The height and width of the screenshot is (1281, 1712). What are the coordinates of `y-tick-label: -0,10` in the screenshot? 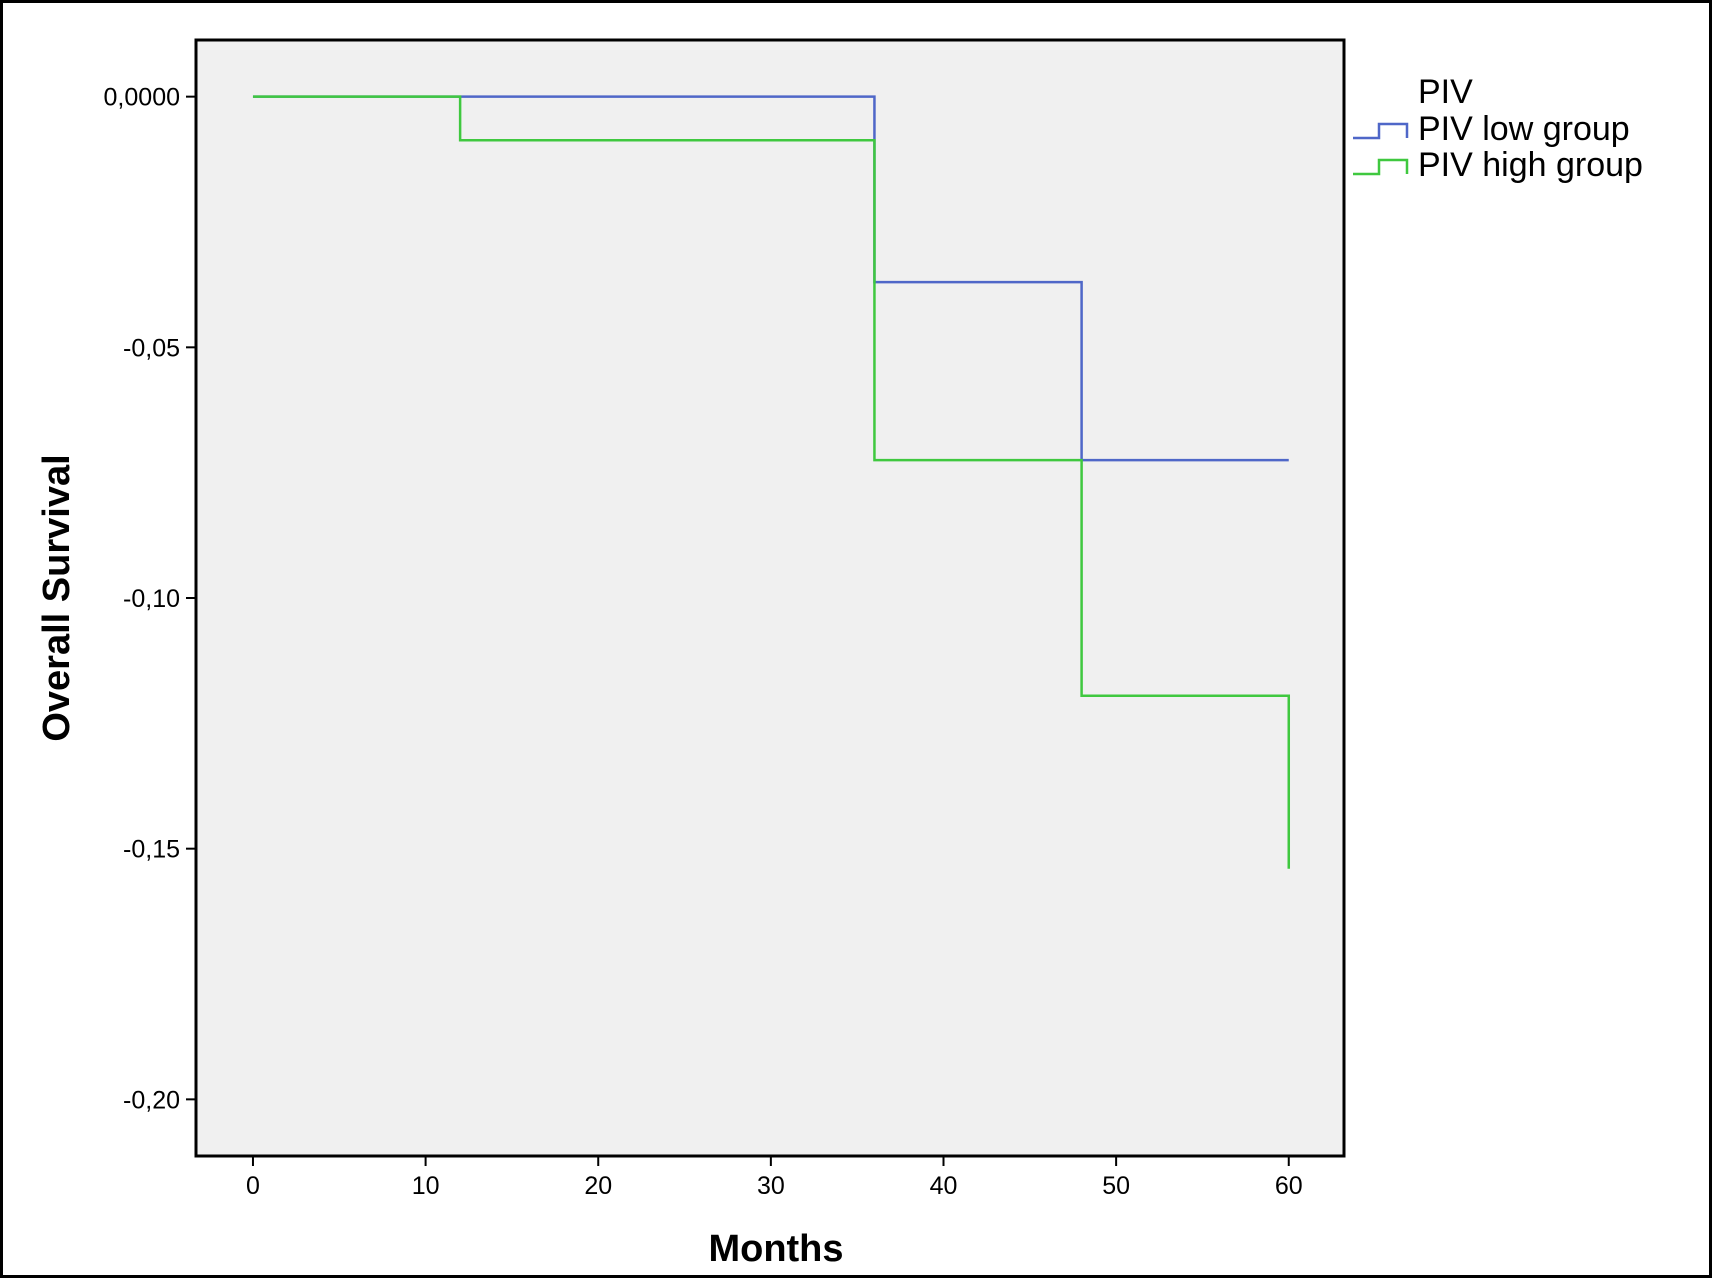 It's located at (151, 599).